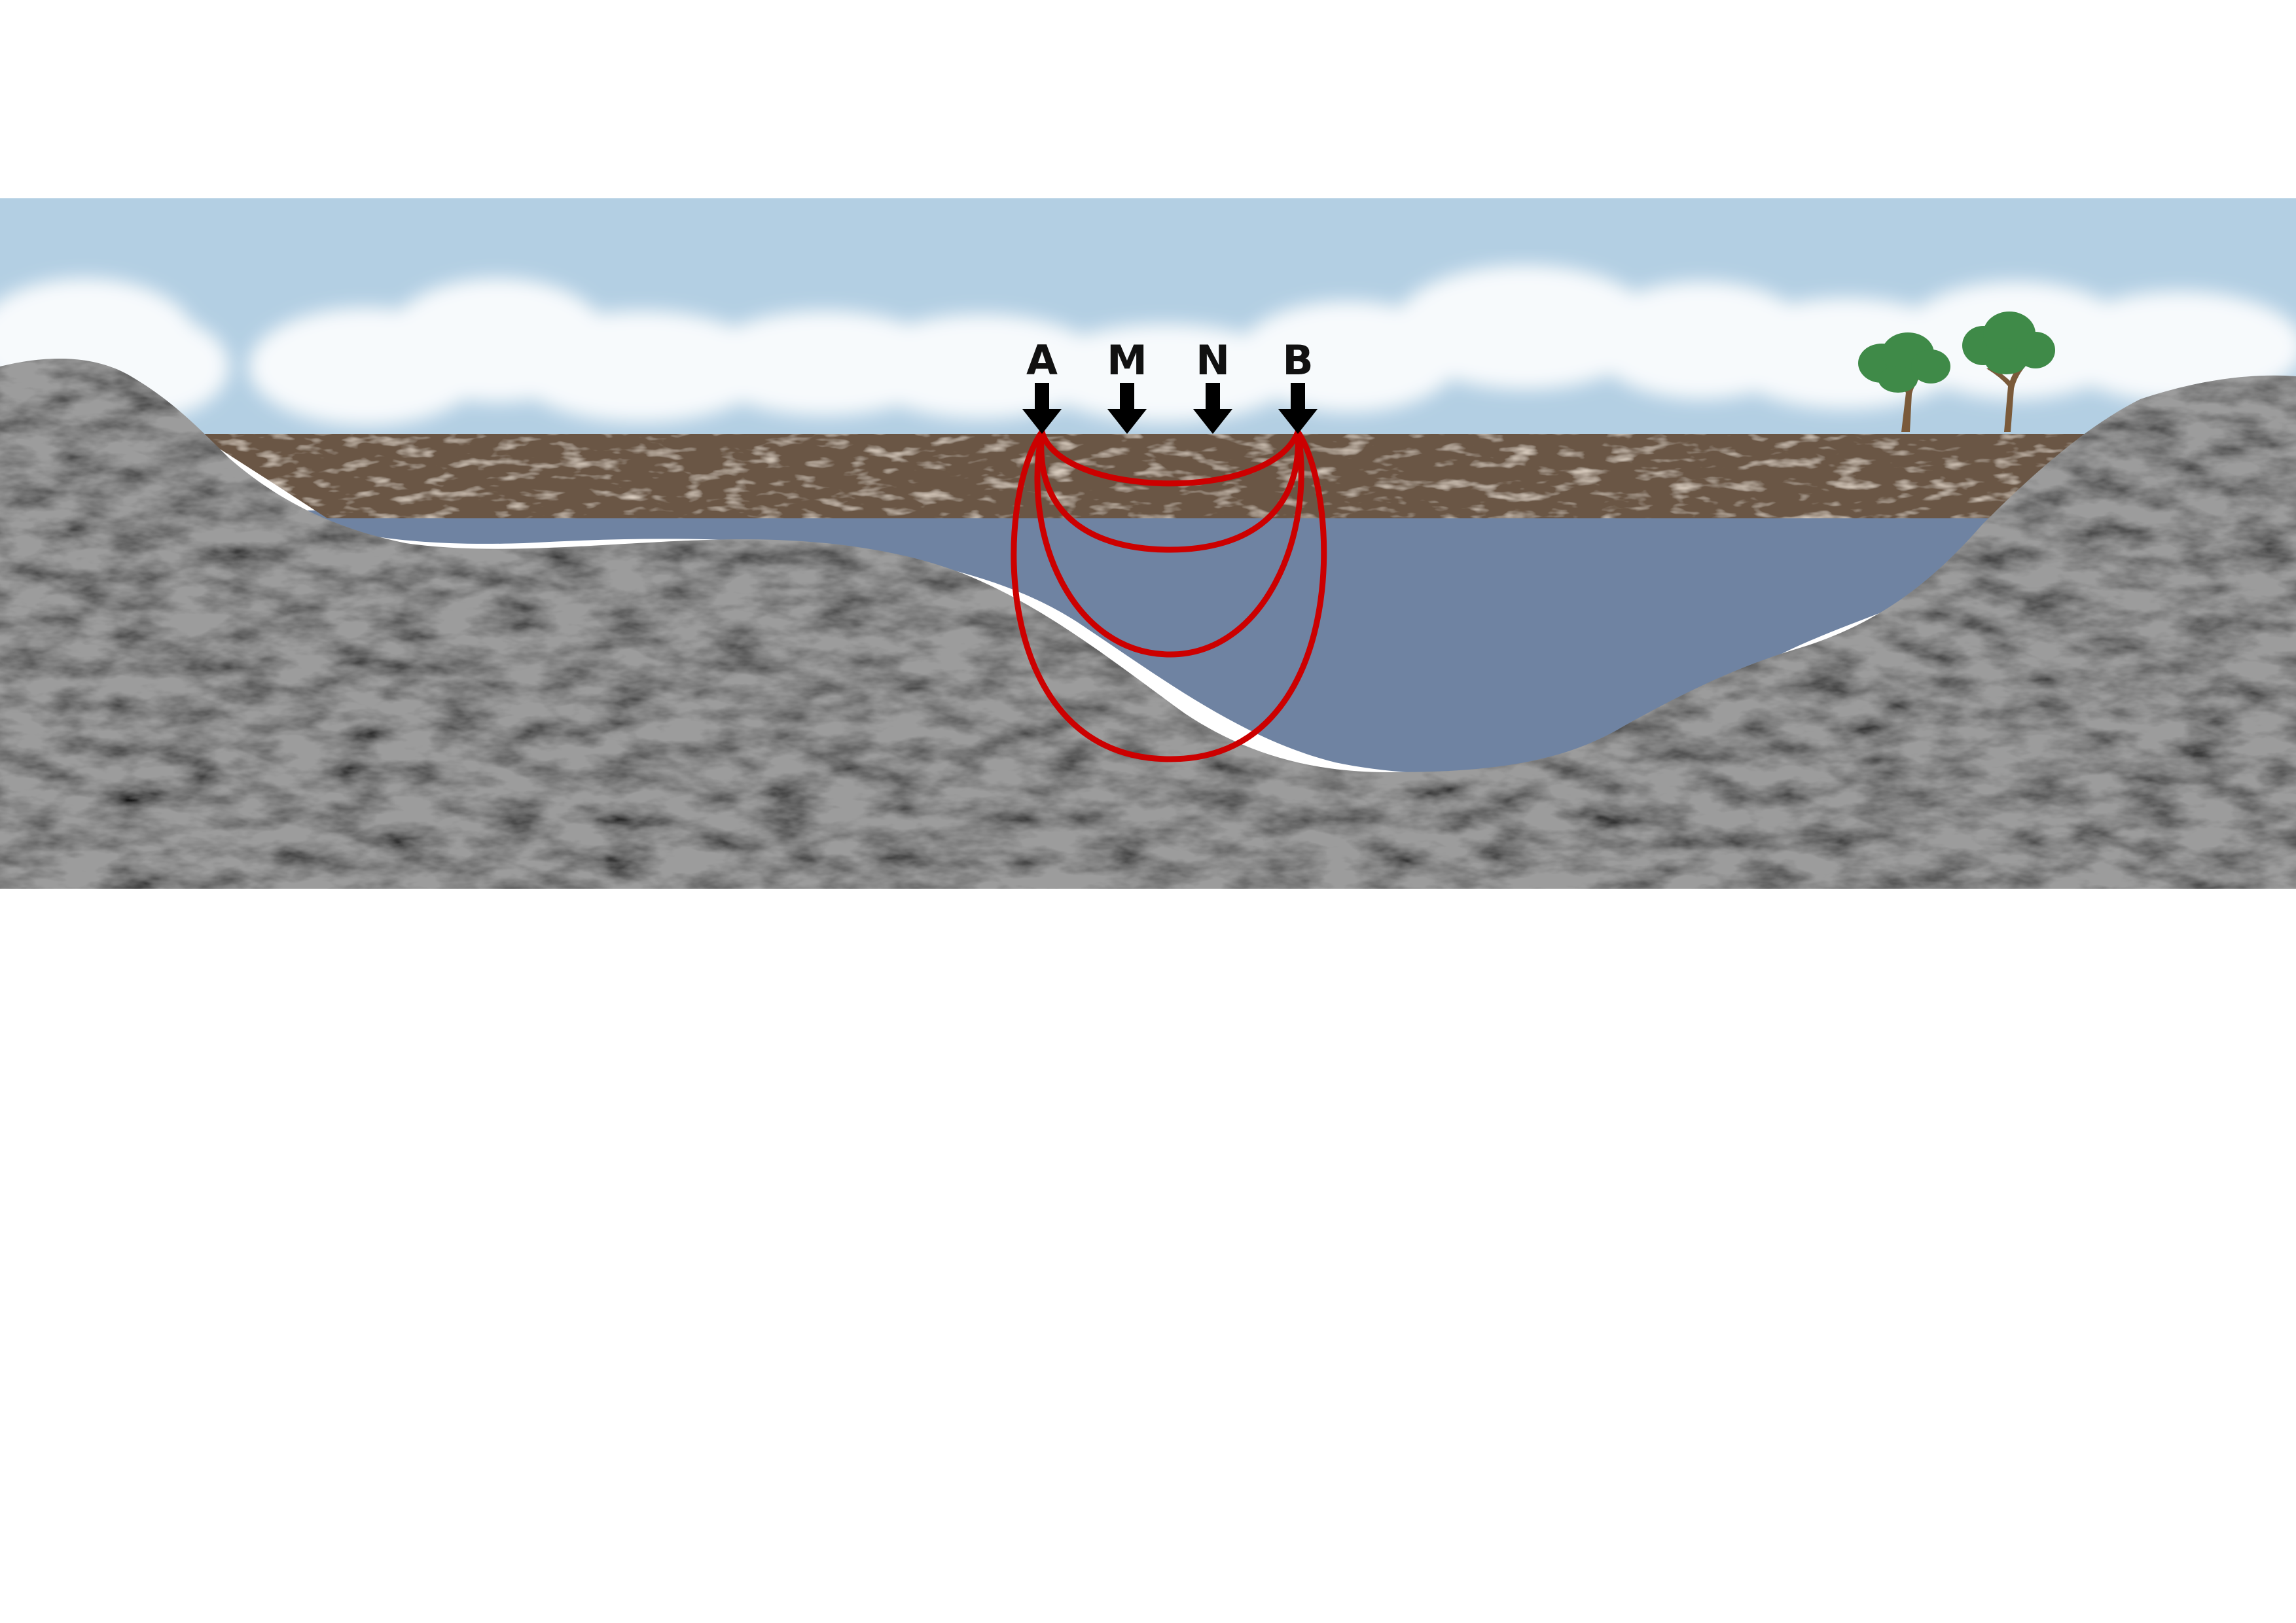 The image size is (2296, 1623). I want to click on electrode-label: M, so click(1127, 360).